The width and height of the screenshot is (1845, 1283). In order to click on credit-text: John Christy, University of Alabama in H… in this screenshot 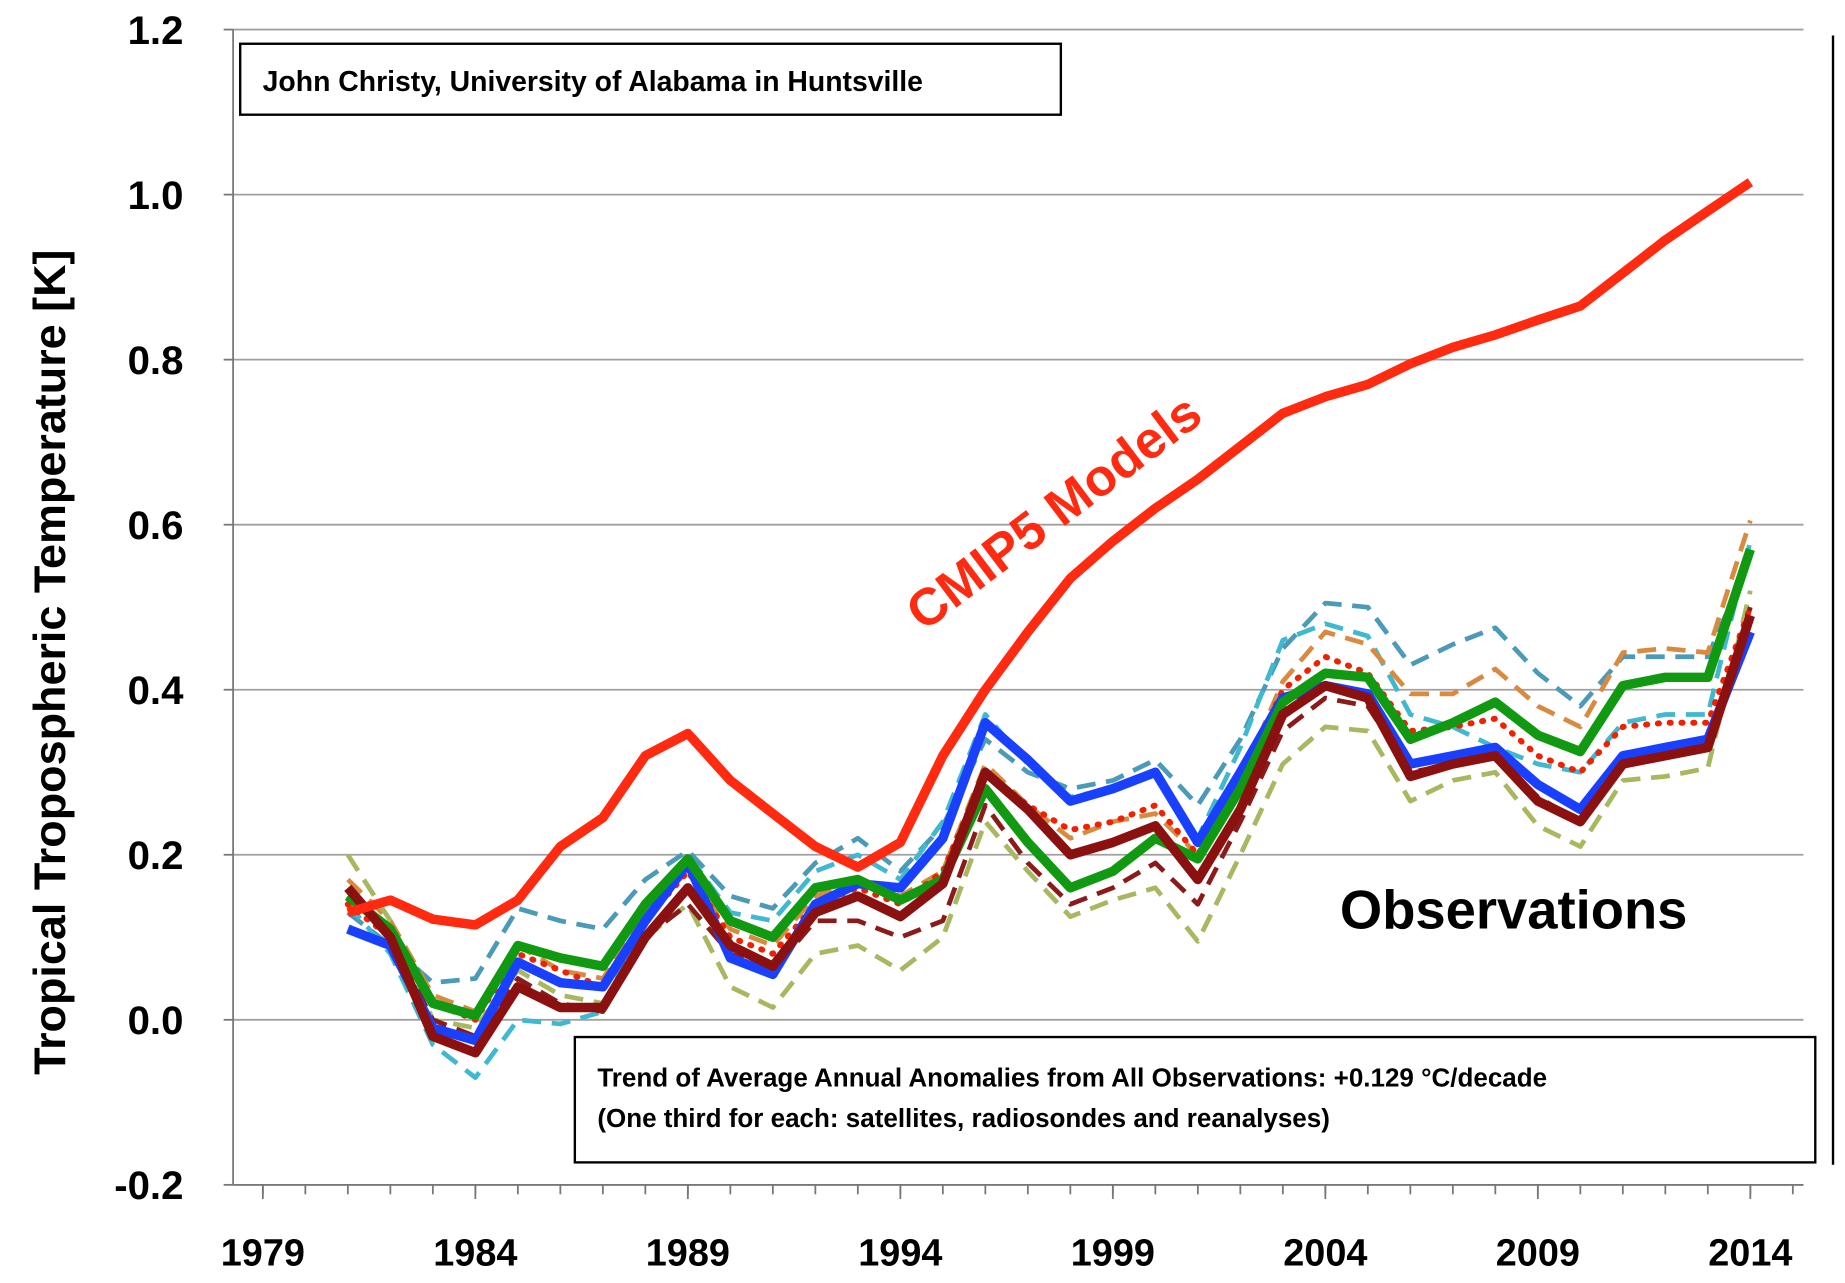, I will do `click(593, 82)`.